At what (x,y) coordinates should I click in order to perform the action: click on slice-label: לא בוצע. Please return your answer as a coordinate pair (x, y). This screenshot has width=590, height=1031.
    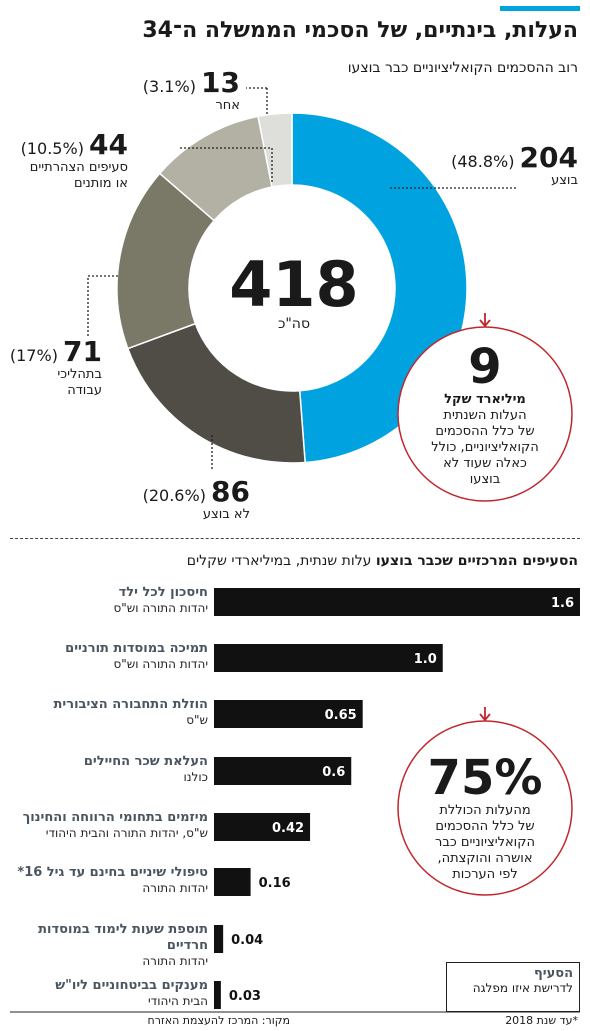
    Looking at the image, I should click on (226, 514).